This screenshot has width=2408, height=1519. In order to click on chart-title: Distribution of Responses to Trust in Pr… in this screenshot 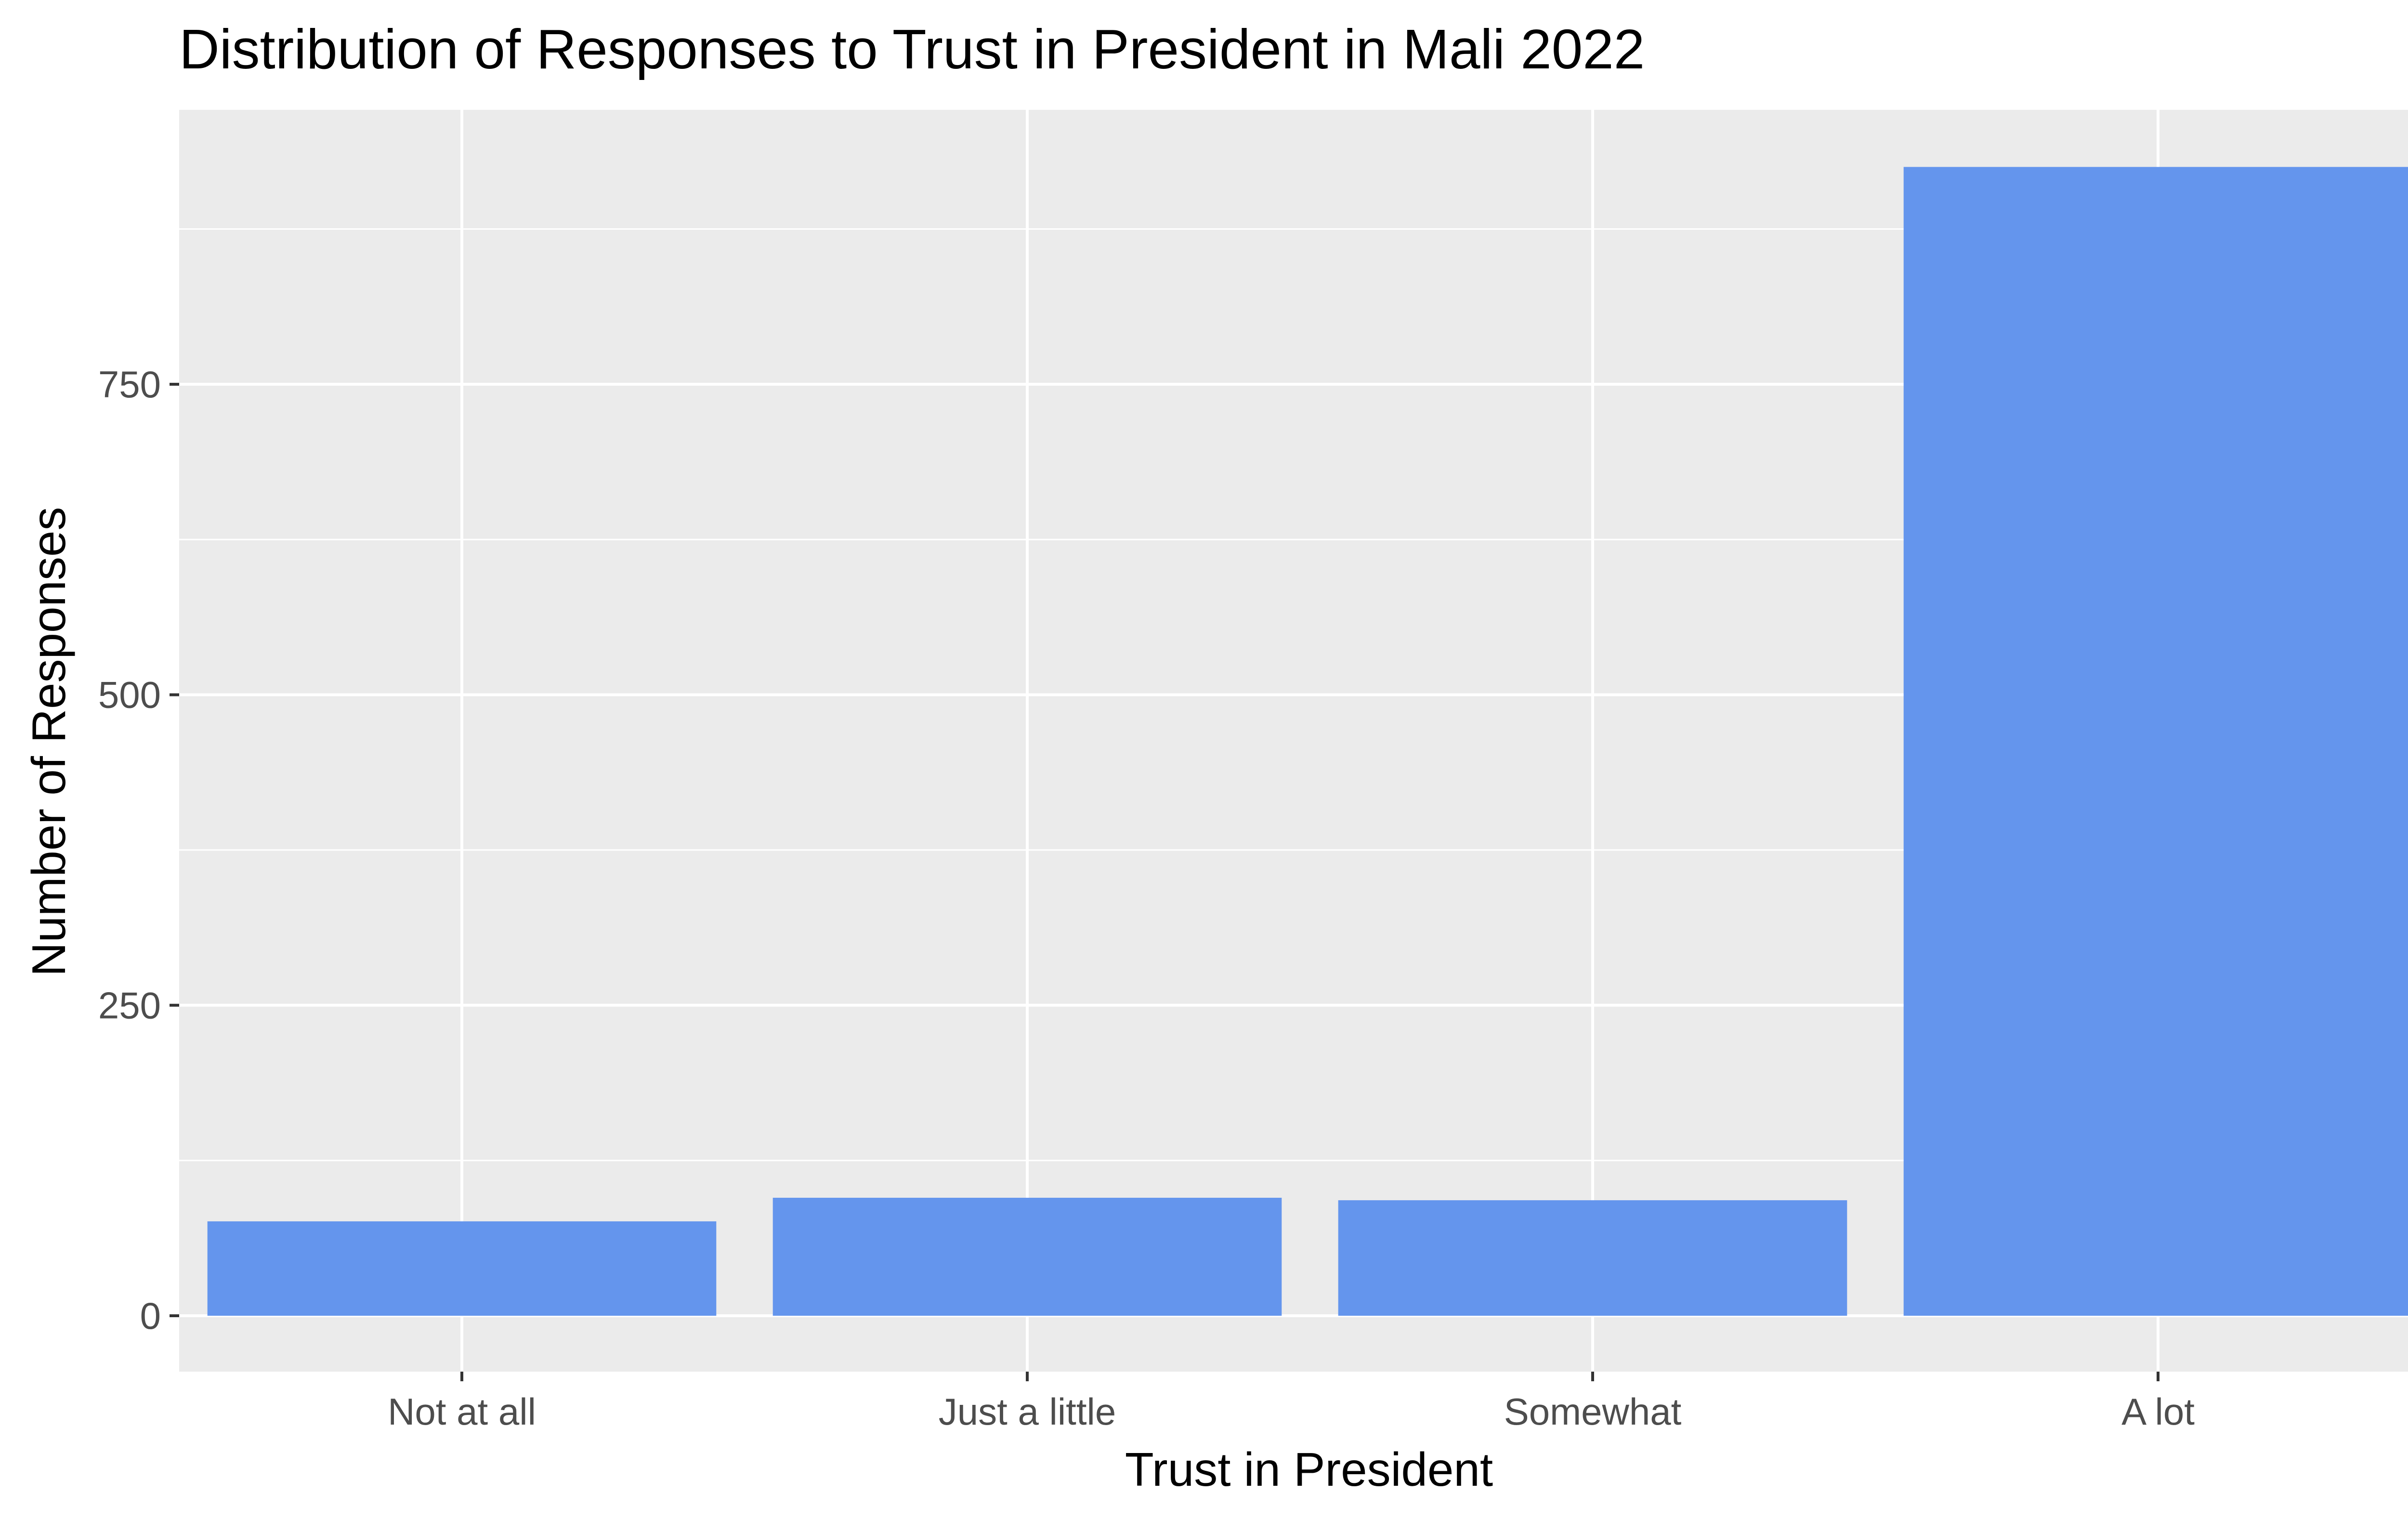, I will do `click(912, 49)`.